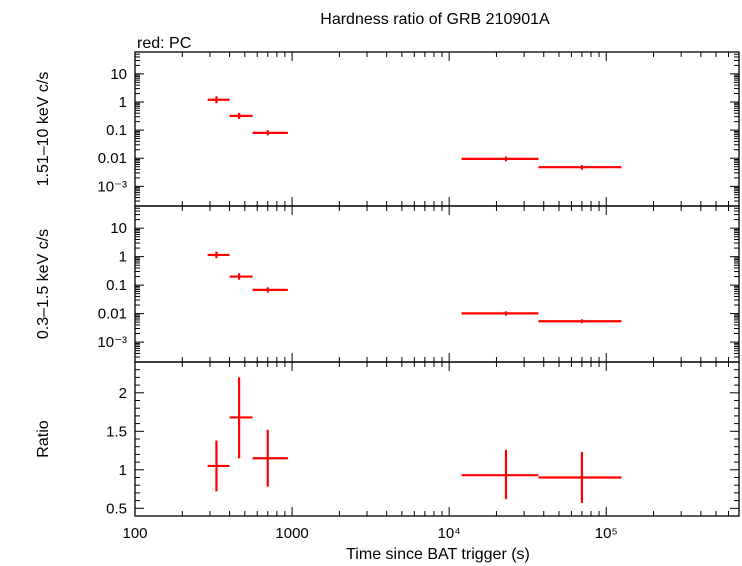 Image resolution: width=742 pixels, height=566 pixels. What do you see at coordinates (134, 533) in the screenshot?
I see `x-tick-label: 100` at bounding box center [134, 533].